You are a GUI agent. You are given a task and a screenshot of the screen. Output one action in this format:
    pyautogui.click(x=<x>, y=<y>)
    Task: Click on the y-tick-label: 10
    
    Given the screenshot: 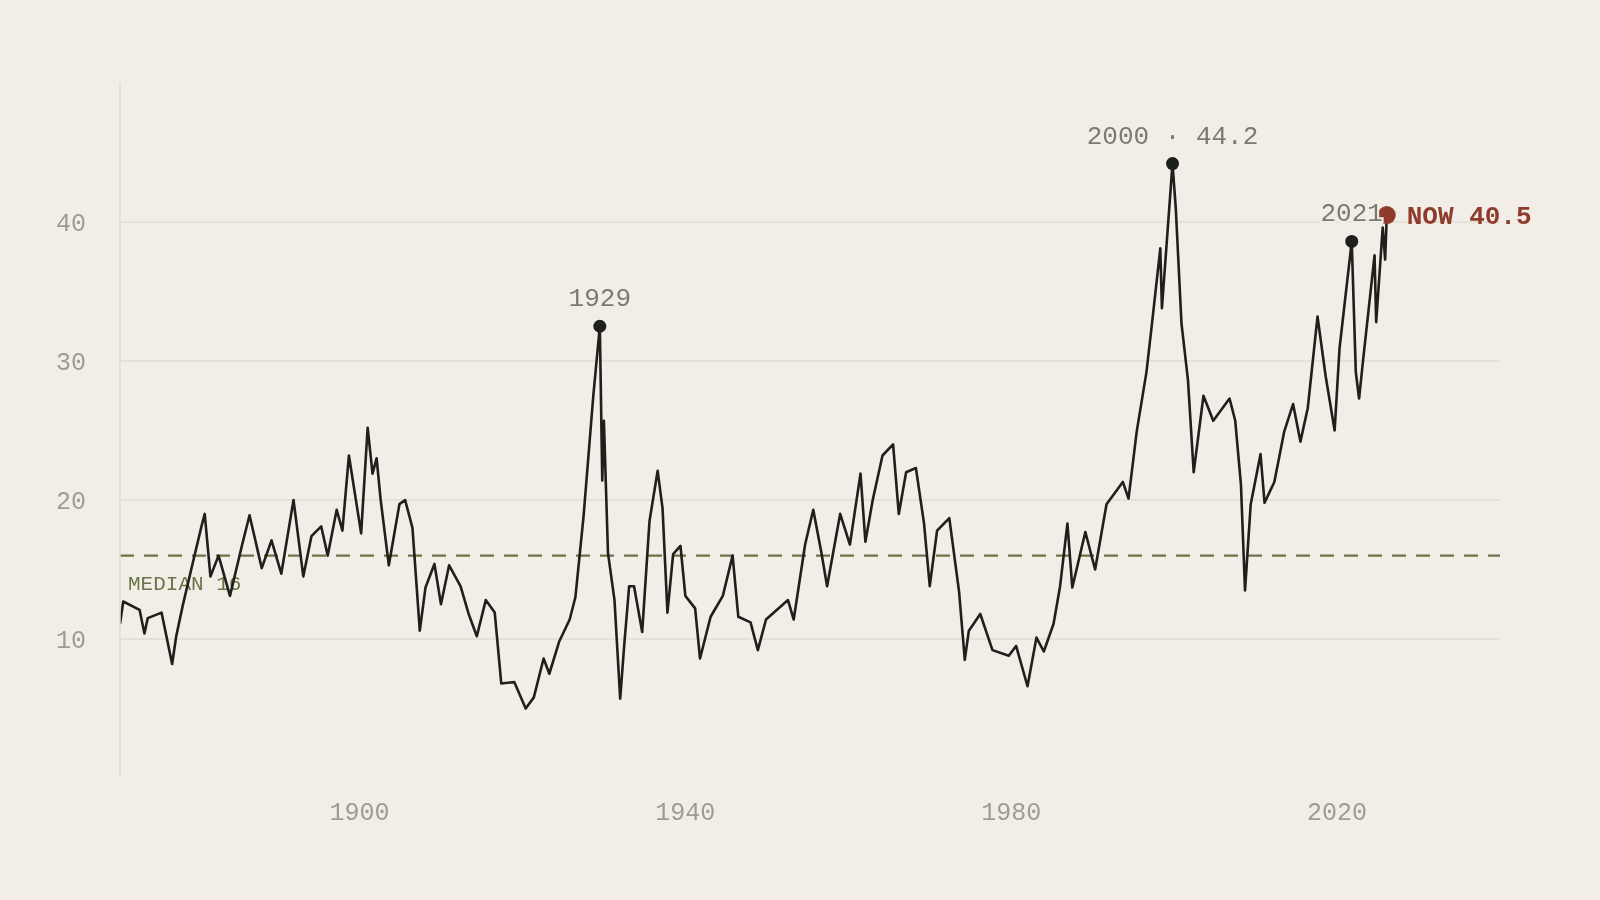 What is the action you would take?
    pyautogui.click(x=70, y=641)
    